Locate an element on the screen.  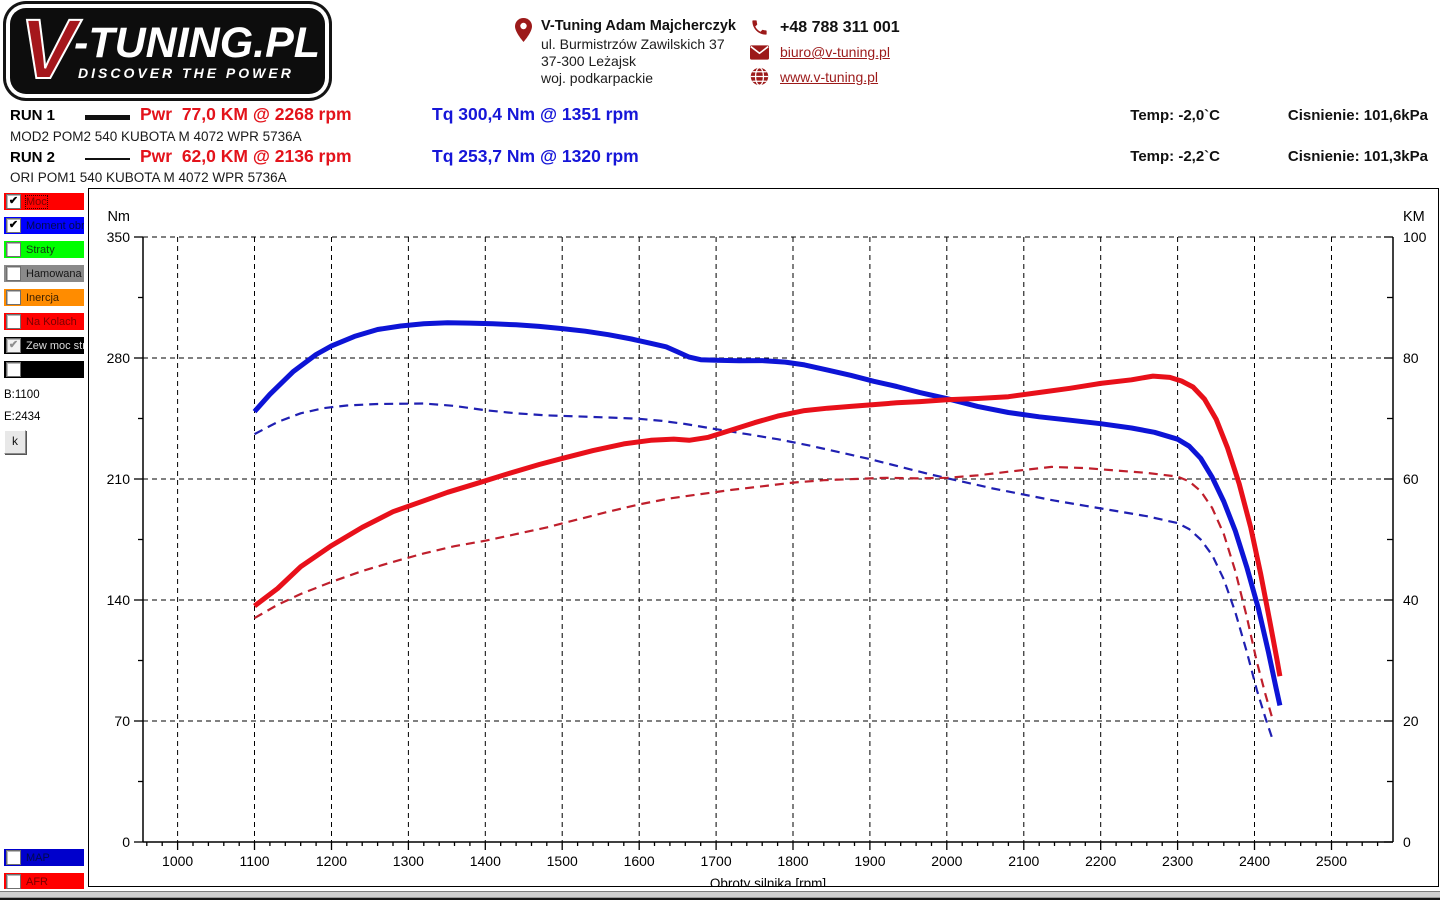
run2-pressure: Cisnienie: 101,3kPa is located at coordinates (1357, 156).